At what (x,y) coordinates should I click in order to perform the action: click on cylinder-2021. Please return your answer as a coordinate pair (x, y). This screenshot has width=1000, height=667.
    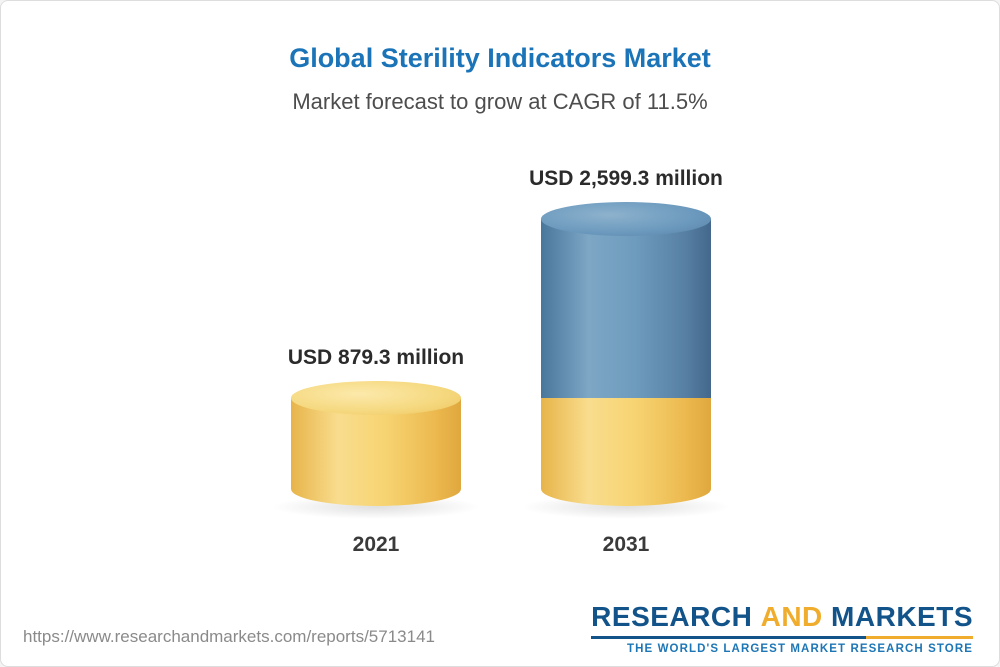
    Looking at the image, I should click on (376, 443).